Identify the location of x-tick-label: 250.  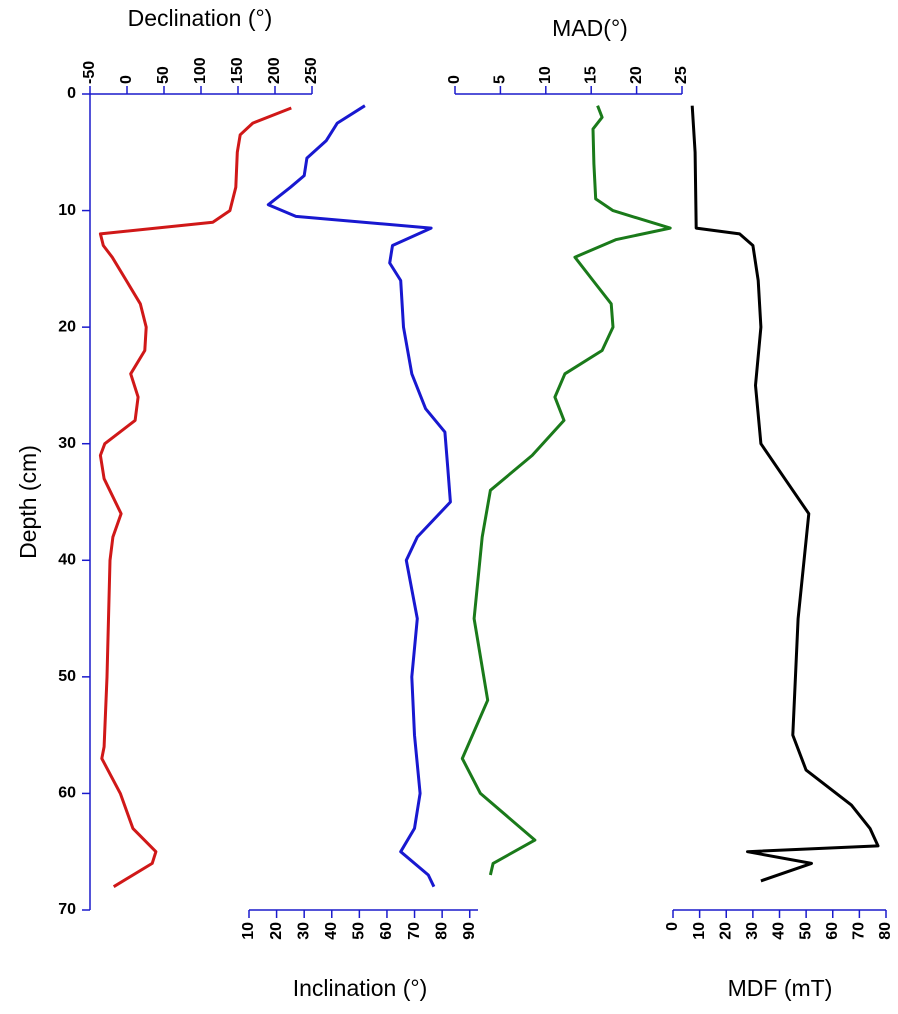
(311, 70).